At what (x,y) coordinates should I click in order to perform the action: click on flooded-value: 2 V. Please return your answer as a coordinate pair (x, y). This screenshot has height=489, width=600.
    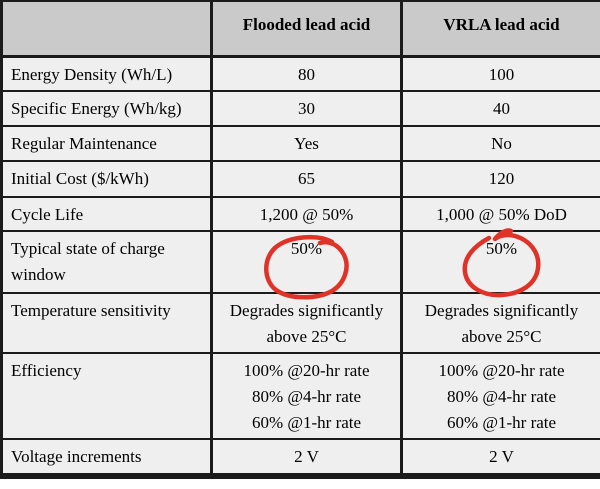
    Looking at the image, I should click on (306, 457).